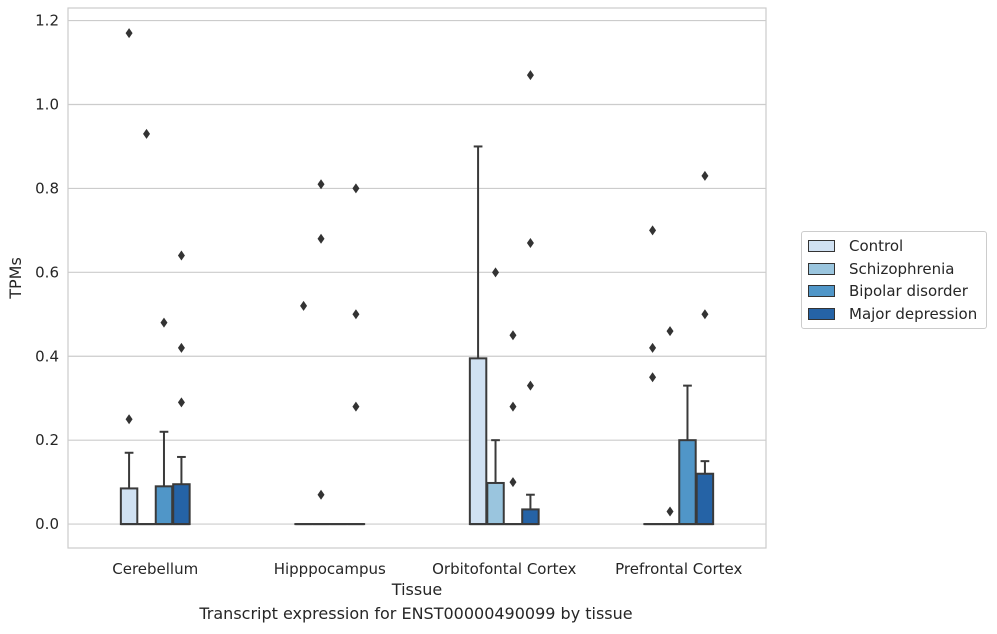  Describe the element at coordinates (15, 278) in the screenshot. I see `y-axis-label: TPMs` at that location.